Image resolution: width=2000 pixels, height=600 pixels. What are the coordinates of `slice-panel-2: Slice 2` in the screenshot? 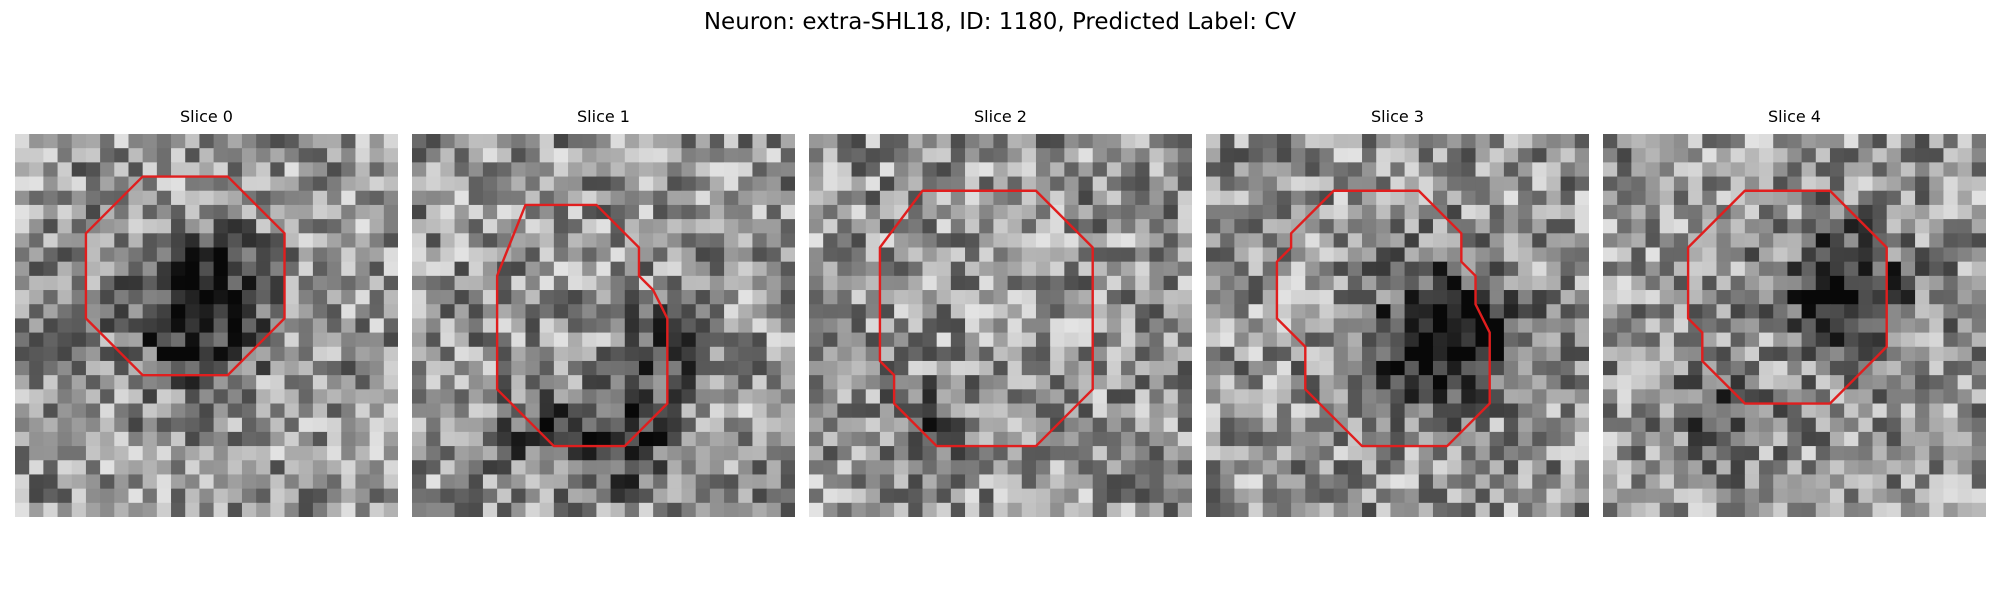 It's located at (1000, 312).